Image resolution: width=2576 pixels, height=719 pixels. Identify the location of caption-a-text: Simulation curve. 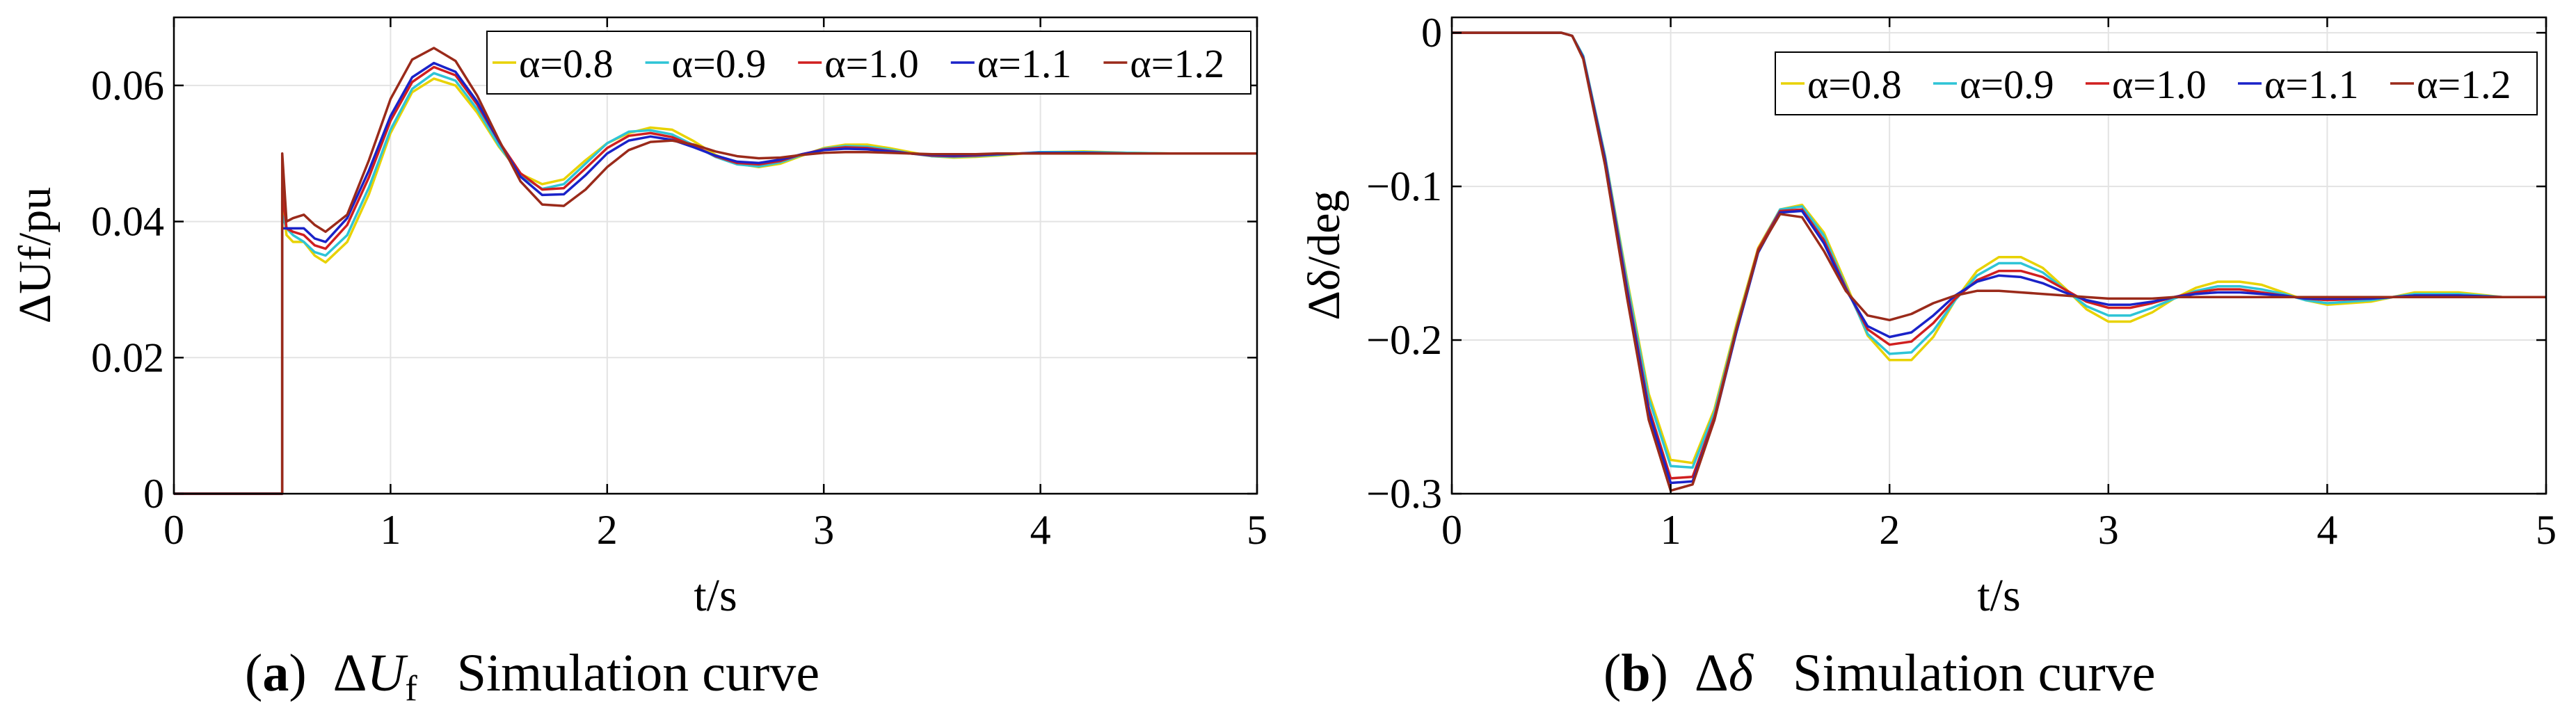
(638, 673).